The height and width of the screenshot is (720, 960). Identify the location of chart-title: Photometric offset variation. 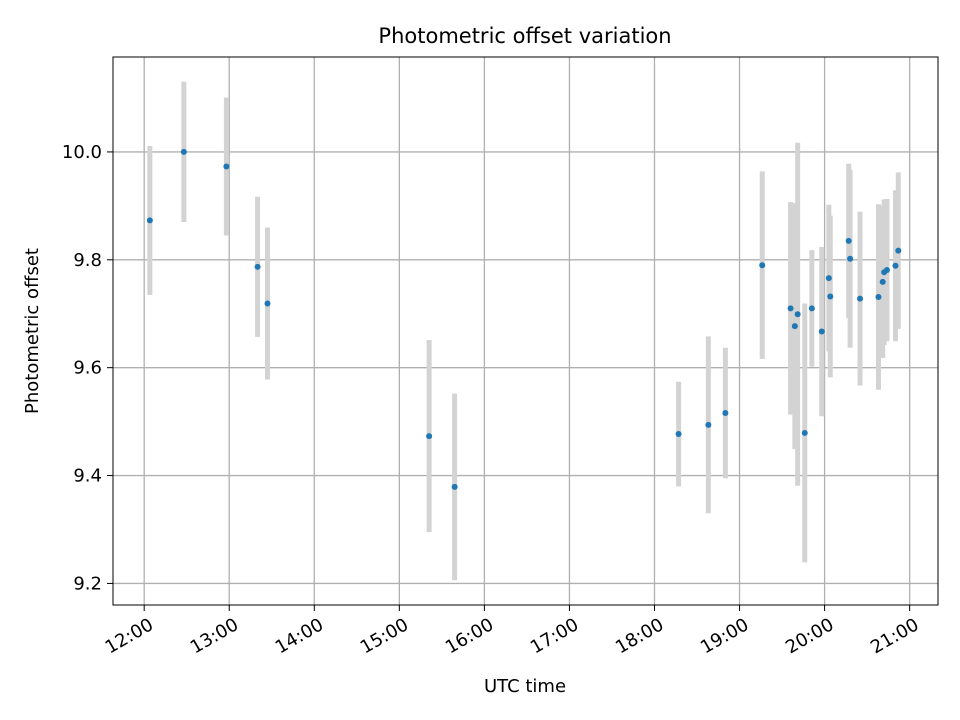
(524, 36).